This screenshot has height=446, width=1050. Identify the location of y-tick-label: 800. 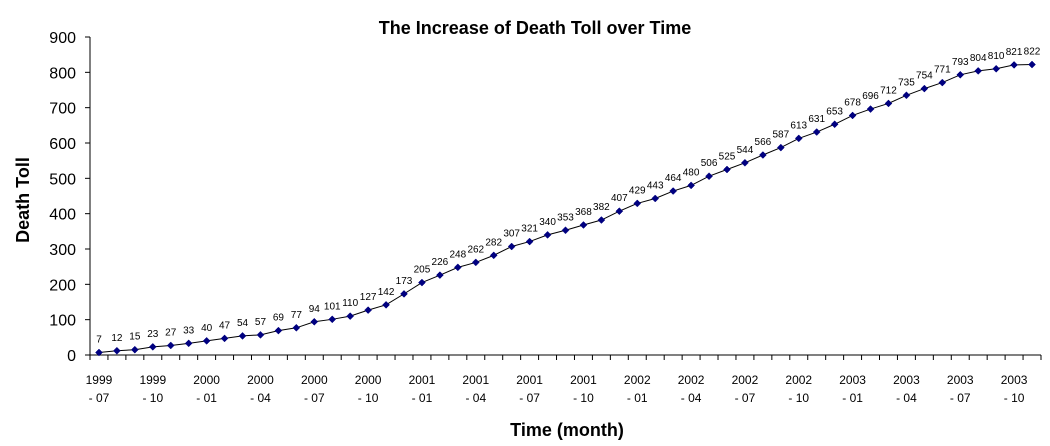
(62, 73).